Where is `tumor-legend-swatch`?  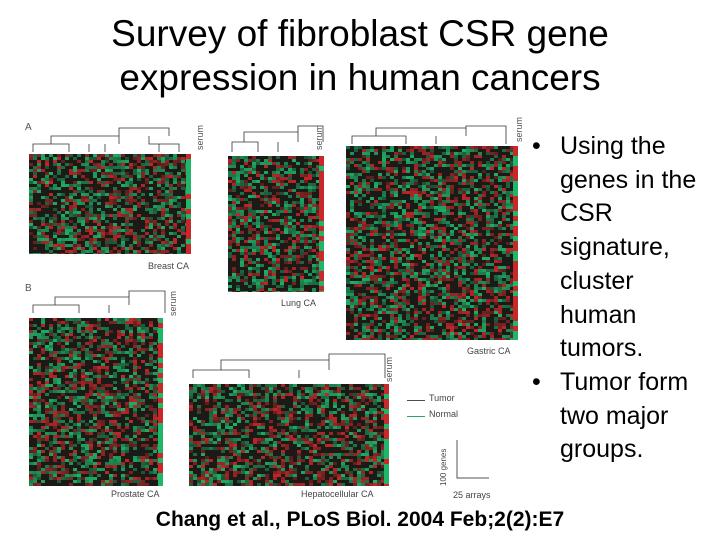
tumor-legend-swatch is located at coordinates (416, 400).